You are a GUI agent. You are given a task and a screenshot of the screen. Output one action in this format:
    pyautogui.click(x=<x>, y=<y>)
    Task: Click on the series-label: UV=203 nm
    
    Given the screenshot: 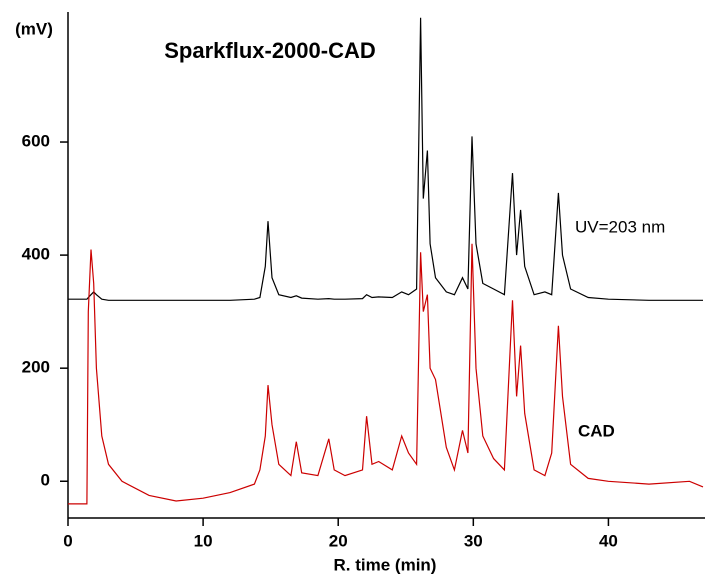 What is the action you would take?
    pyautogui.click(x=620, y=226)
    